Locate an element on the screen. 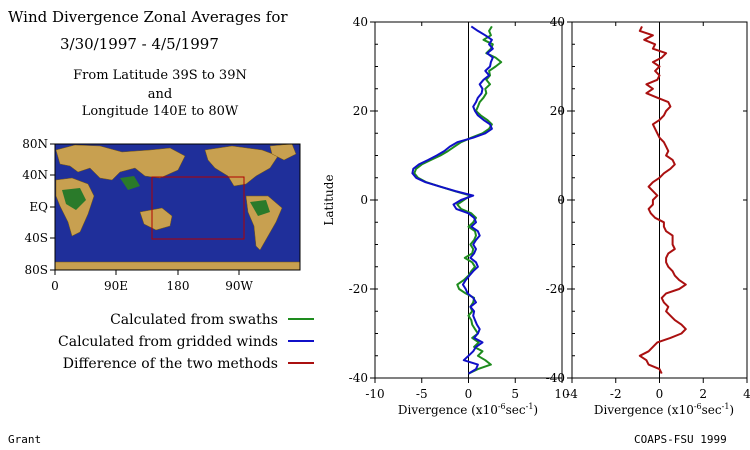 The width and height of the screenshot is (750, 450). chart2-y-tick-label: -20 is located at coordinates (555, 289).